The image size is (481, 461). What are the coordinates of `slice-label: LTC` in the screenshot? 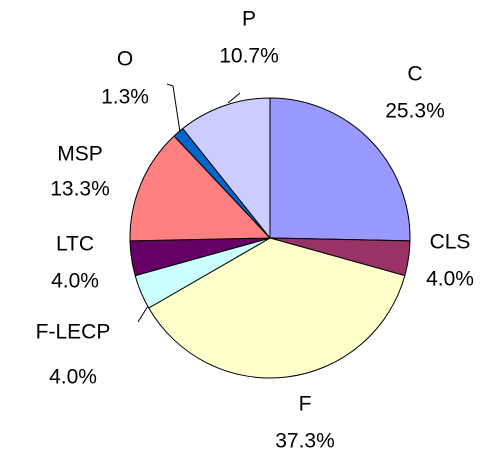 It's located at (75, 244).